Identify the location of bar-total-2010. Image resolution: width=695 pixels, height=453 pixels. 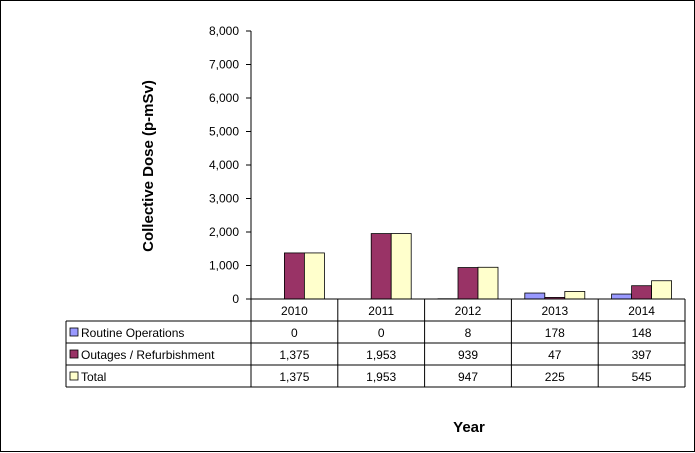
(314, 276).